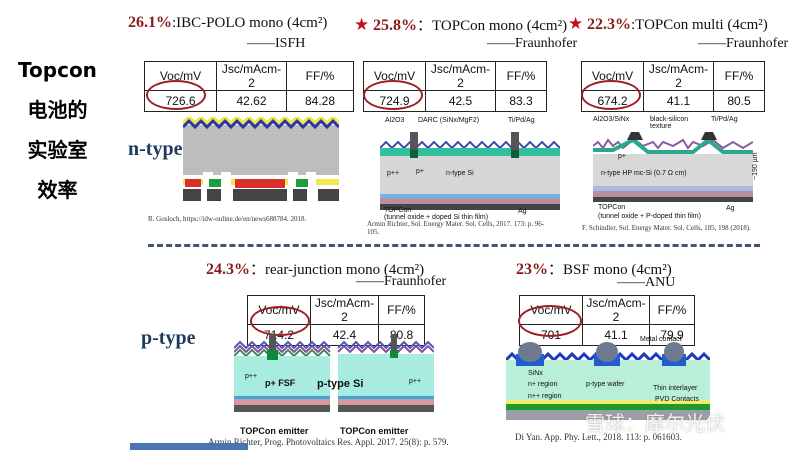 This screenshot has width=800, height=450. I want to click on label-metal-contact: Metal contact, so click(661, 339).